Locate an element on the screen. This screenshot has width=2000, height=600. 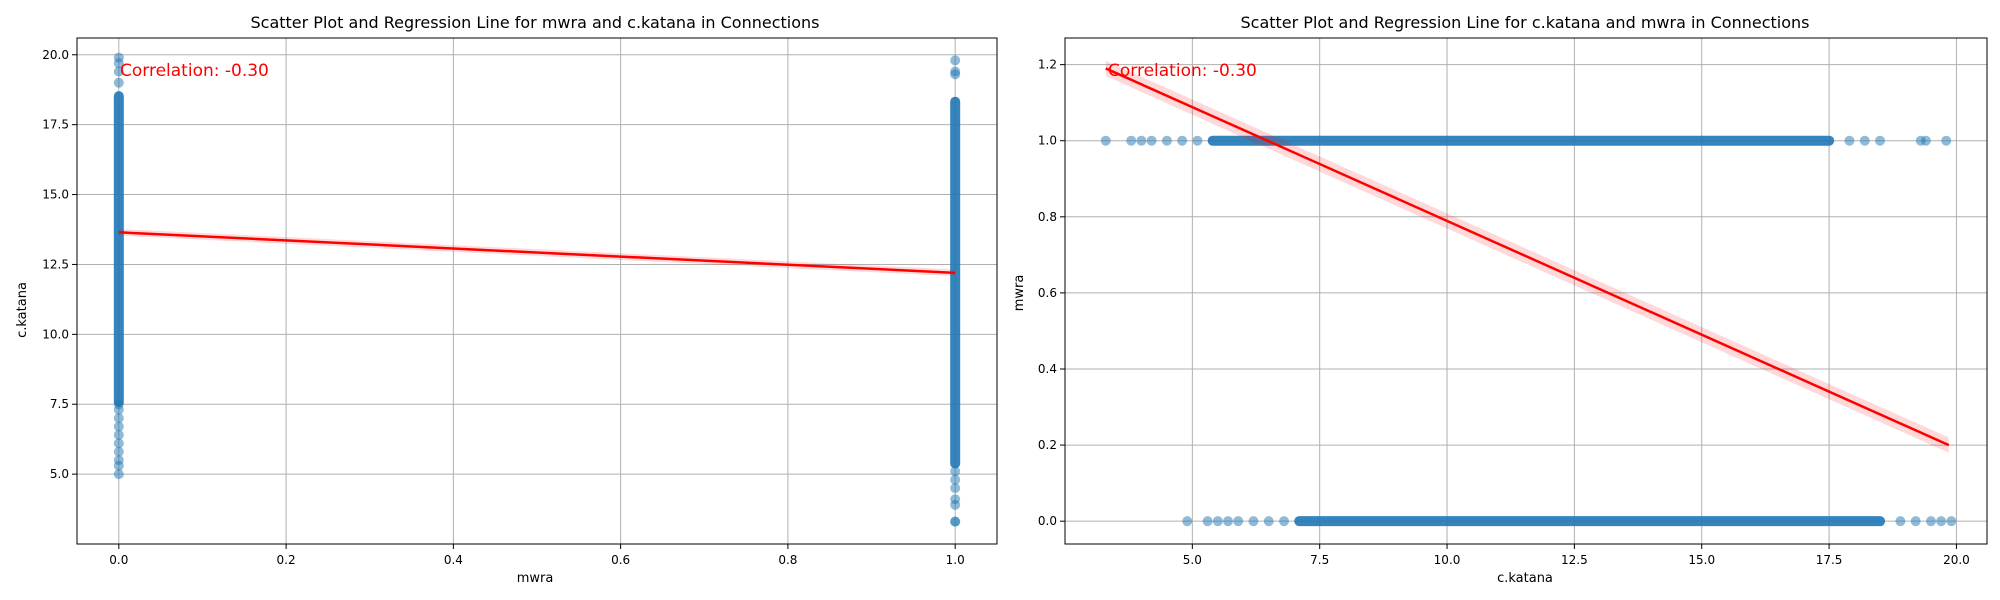
left-x-tick-label: 0.6 is located at coordinates (620, 560).